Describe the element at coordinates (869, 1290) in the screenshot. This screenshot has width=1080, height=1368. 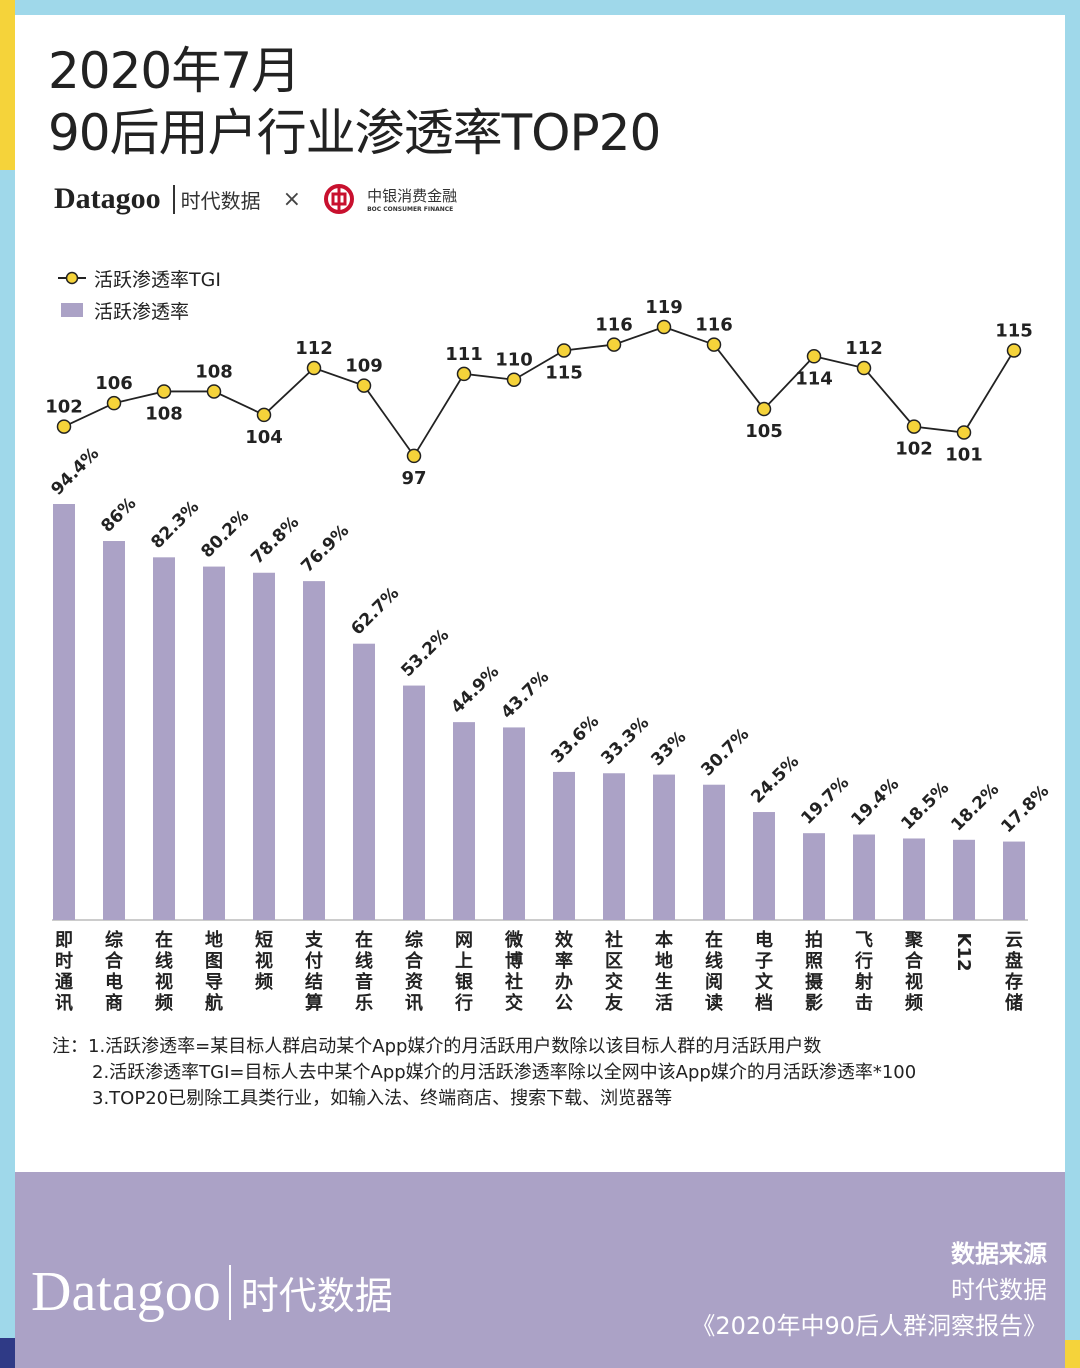
I see `data-source: 数据来源 时代数据 《2020年中90后人群洞察报告》` at that location.